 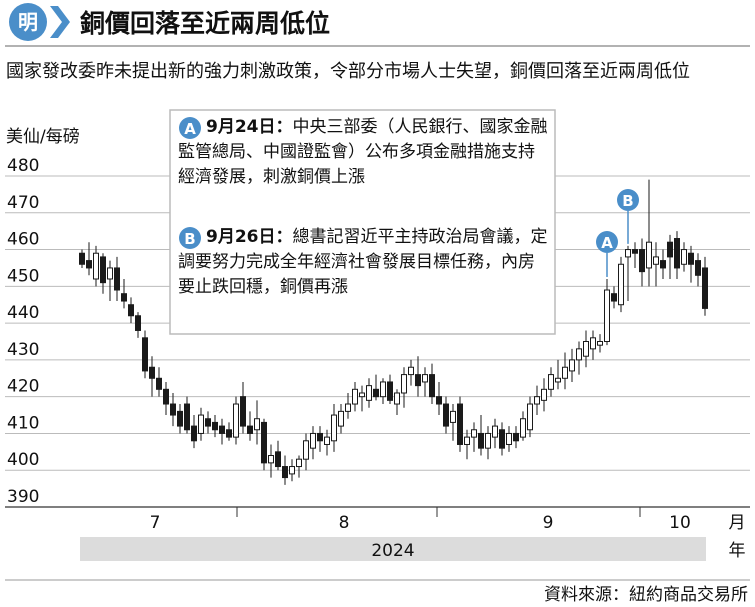 What do you see at coordinates (344, 523) in the screenshot?
I see `x-tick-label: 8` at bounding box center [344, 523].